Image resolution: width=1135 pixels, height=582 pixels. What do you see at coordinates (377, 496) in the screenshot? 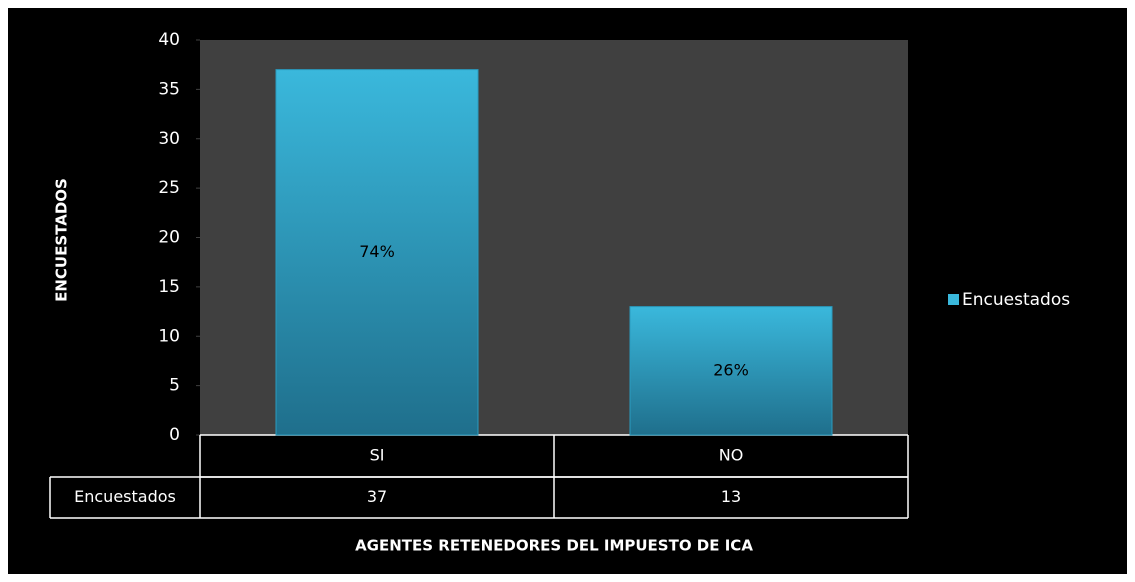
I see `table-value: 37` at bounding box center [377, 496].